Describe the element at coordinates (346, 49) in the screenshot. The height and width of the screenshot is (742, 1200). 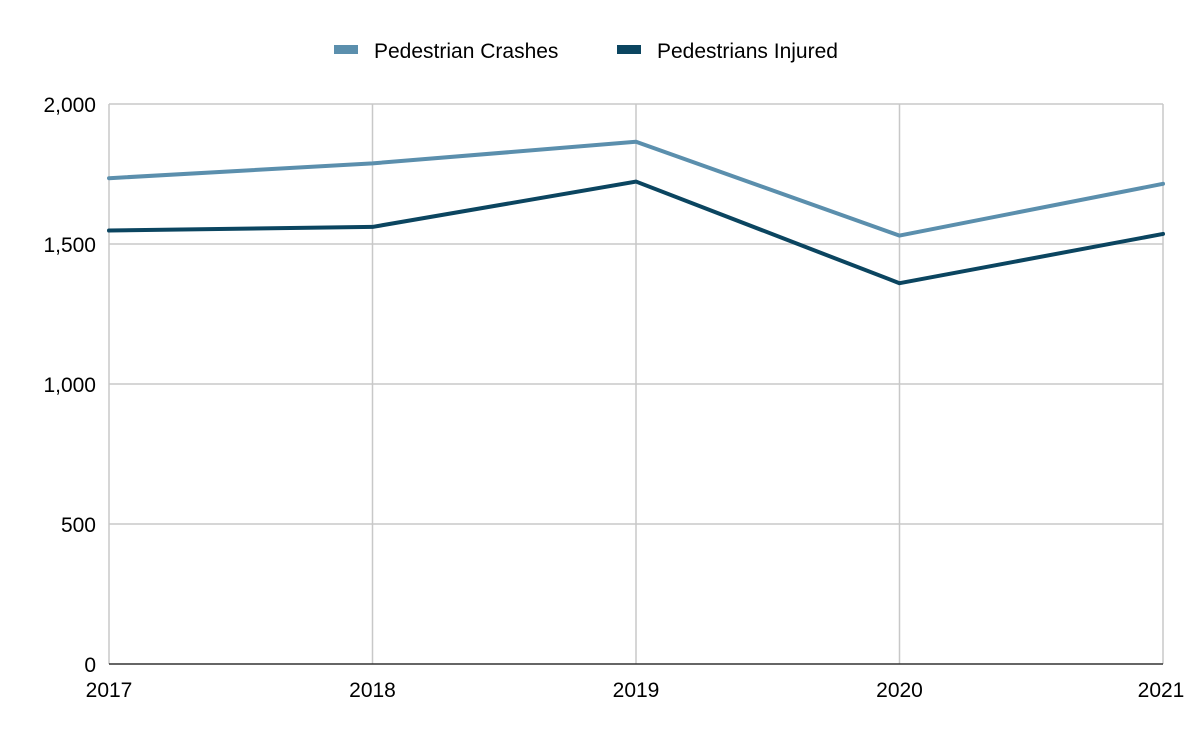
I see `legend-swatch-pedestrian-crashes` at that location.